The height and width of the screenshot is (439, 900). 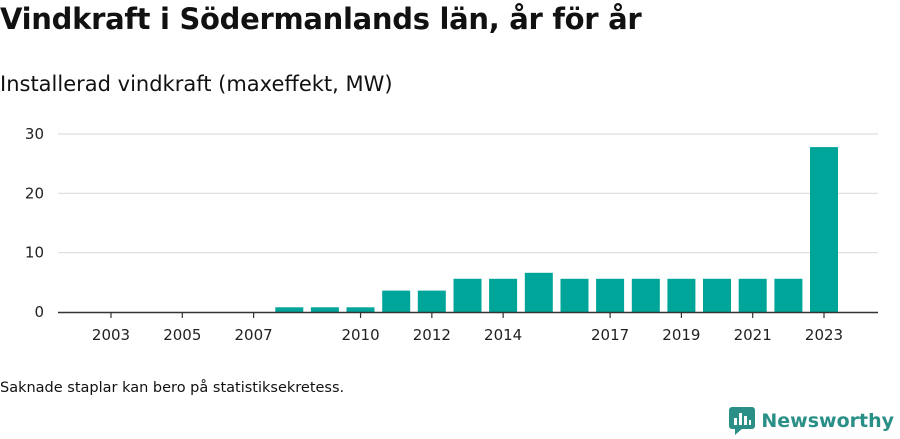 I want to click on x-tick-label: 2023, so click(x=824, y=335).